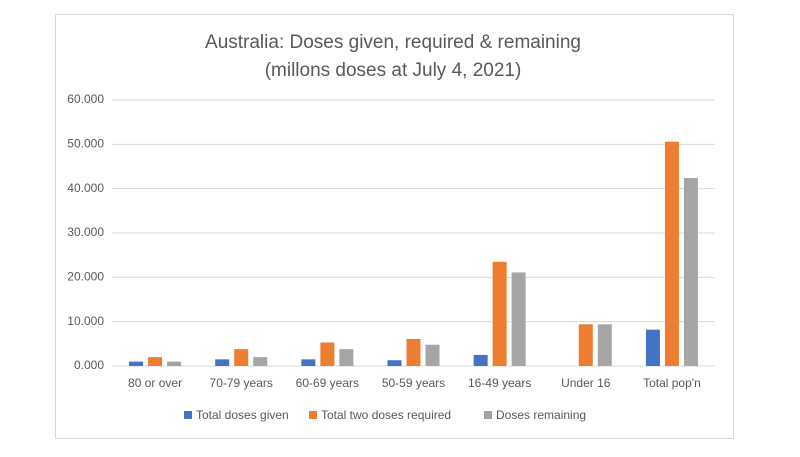 The width and height of the screenshot is (800, 457). What do you see at coordinates (241, 383) in the screenshot?
I see `x-tick-label: 70-79 years` at bounding box center [241, 383].